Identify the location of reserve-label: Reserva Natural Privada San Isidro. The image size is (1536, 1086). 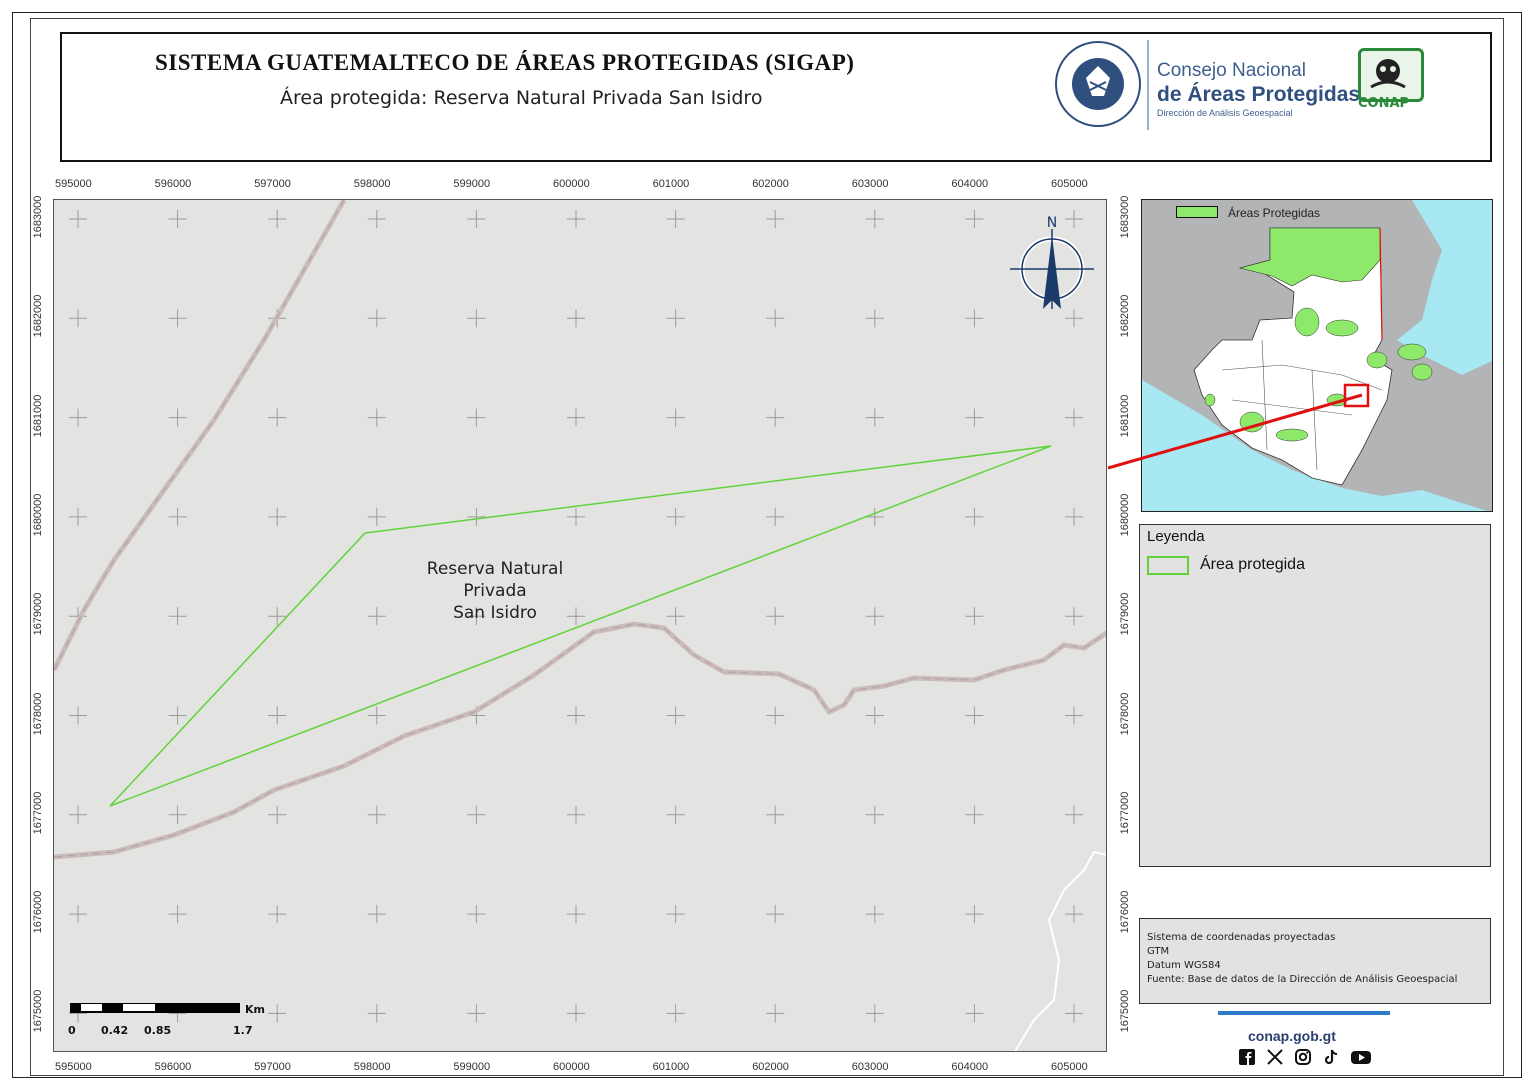
(495, 591).